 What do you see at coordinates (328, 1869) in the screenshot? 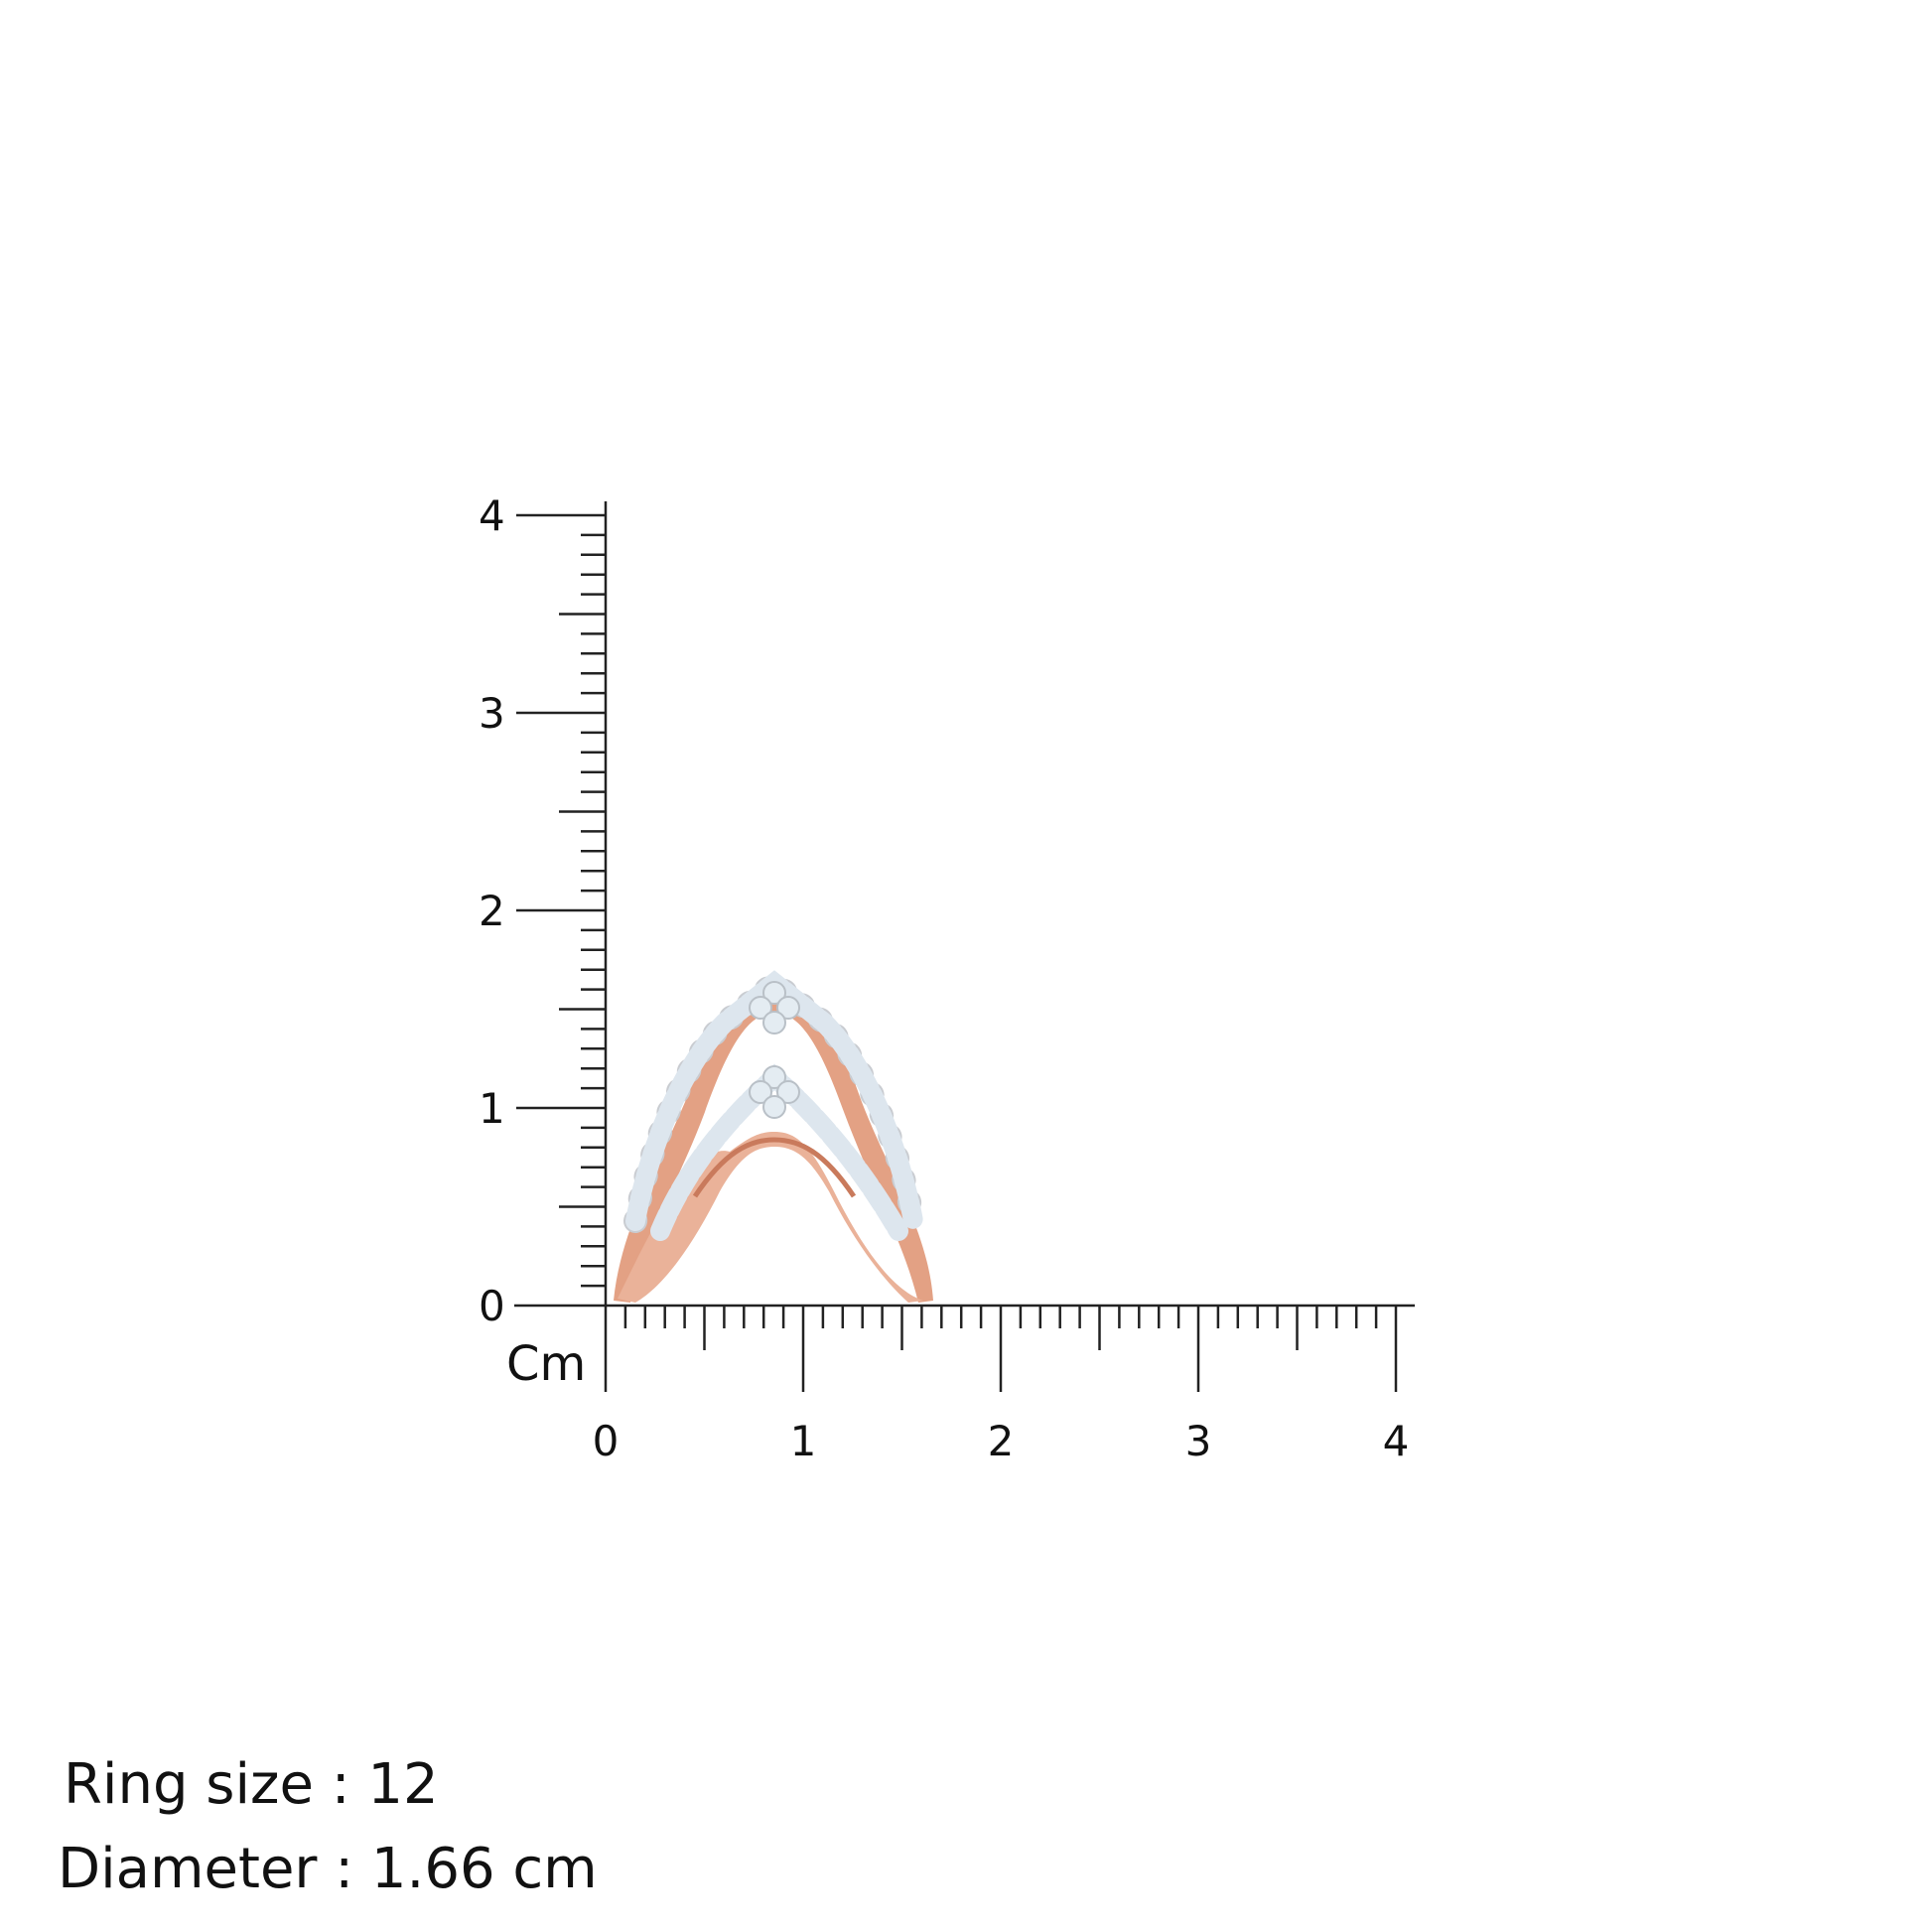
I see `diameter-text: Diameter : 1.66 cm` at bounding box center [328, 1869].